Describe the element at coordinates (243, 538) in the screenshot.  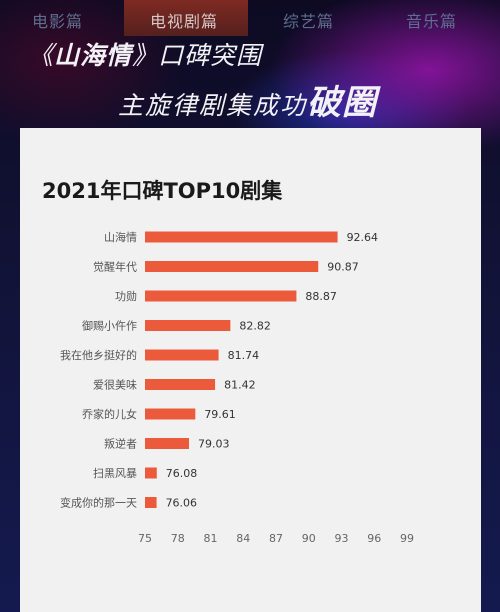
I see `x-tick-label: 84` at that location.